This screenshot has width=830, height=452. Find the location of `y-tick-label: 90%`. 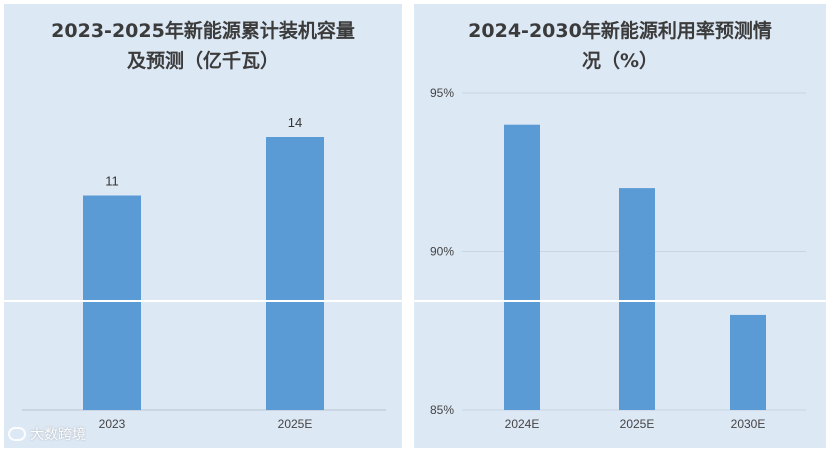

y-tick-label: 90% is located at coordinates (442, 252).